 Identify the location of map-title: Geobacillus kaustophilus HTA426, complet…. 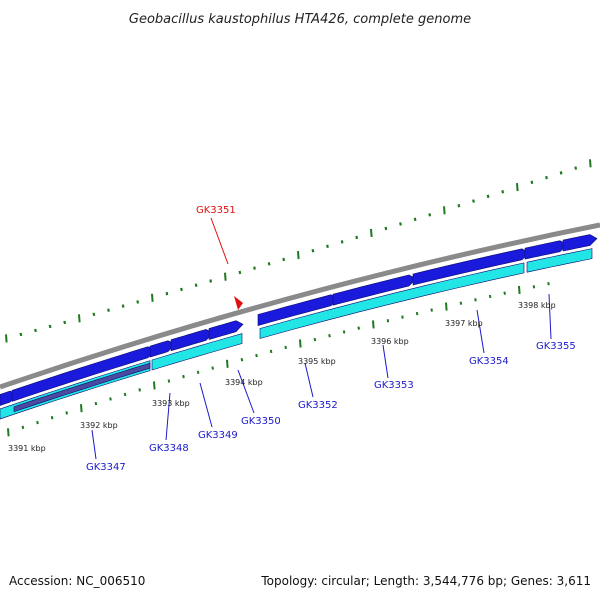
(300, 19).